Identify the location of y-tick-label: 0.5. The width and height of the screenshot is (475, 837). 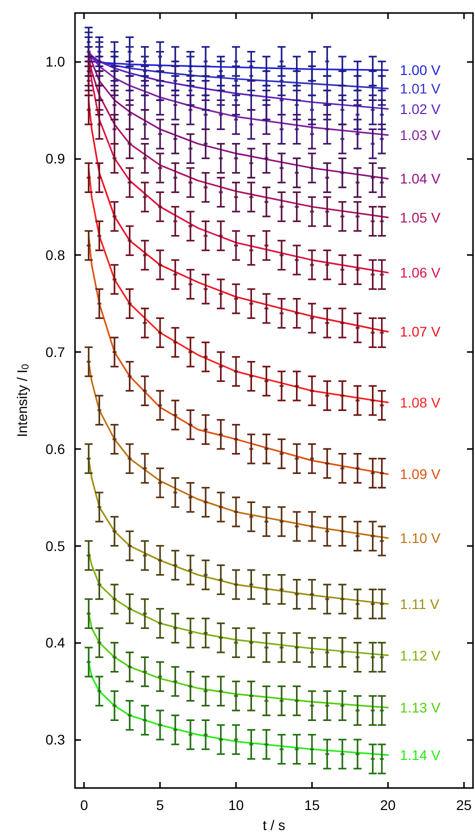
(56, 546).